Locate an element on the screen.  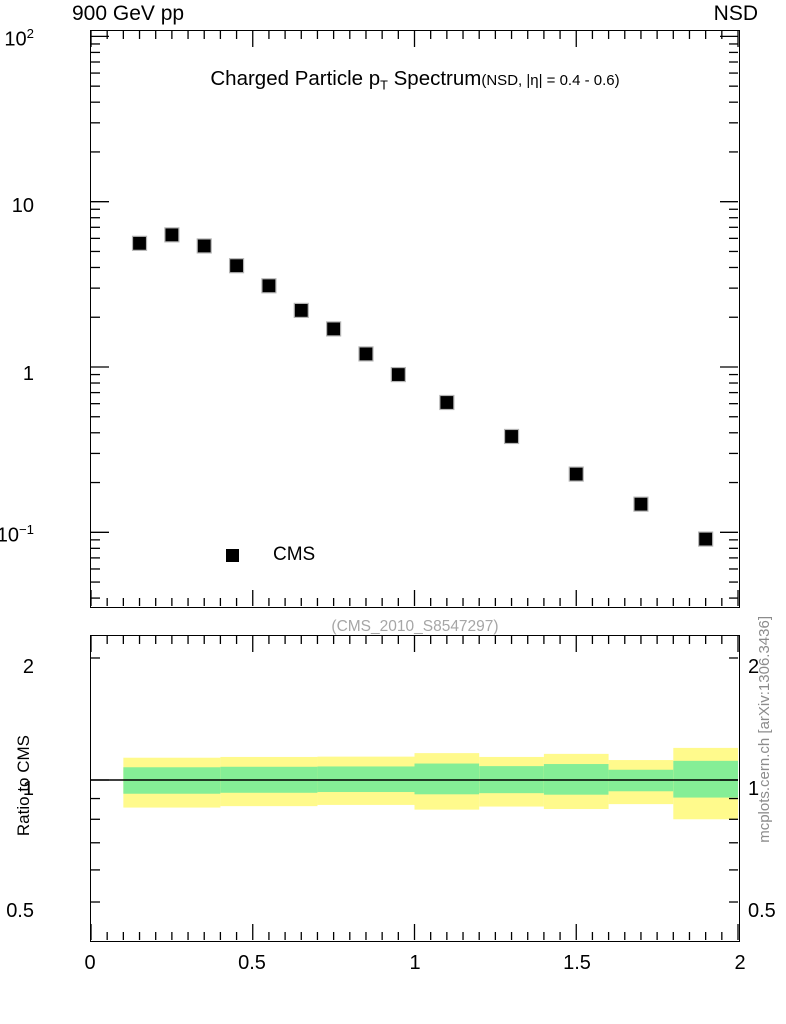
plot-title-annotation: (NSD, |η| = 0.4 - 0.6) is located at coordinates (550, 80).